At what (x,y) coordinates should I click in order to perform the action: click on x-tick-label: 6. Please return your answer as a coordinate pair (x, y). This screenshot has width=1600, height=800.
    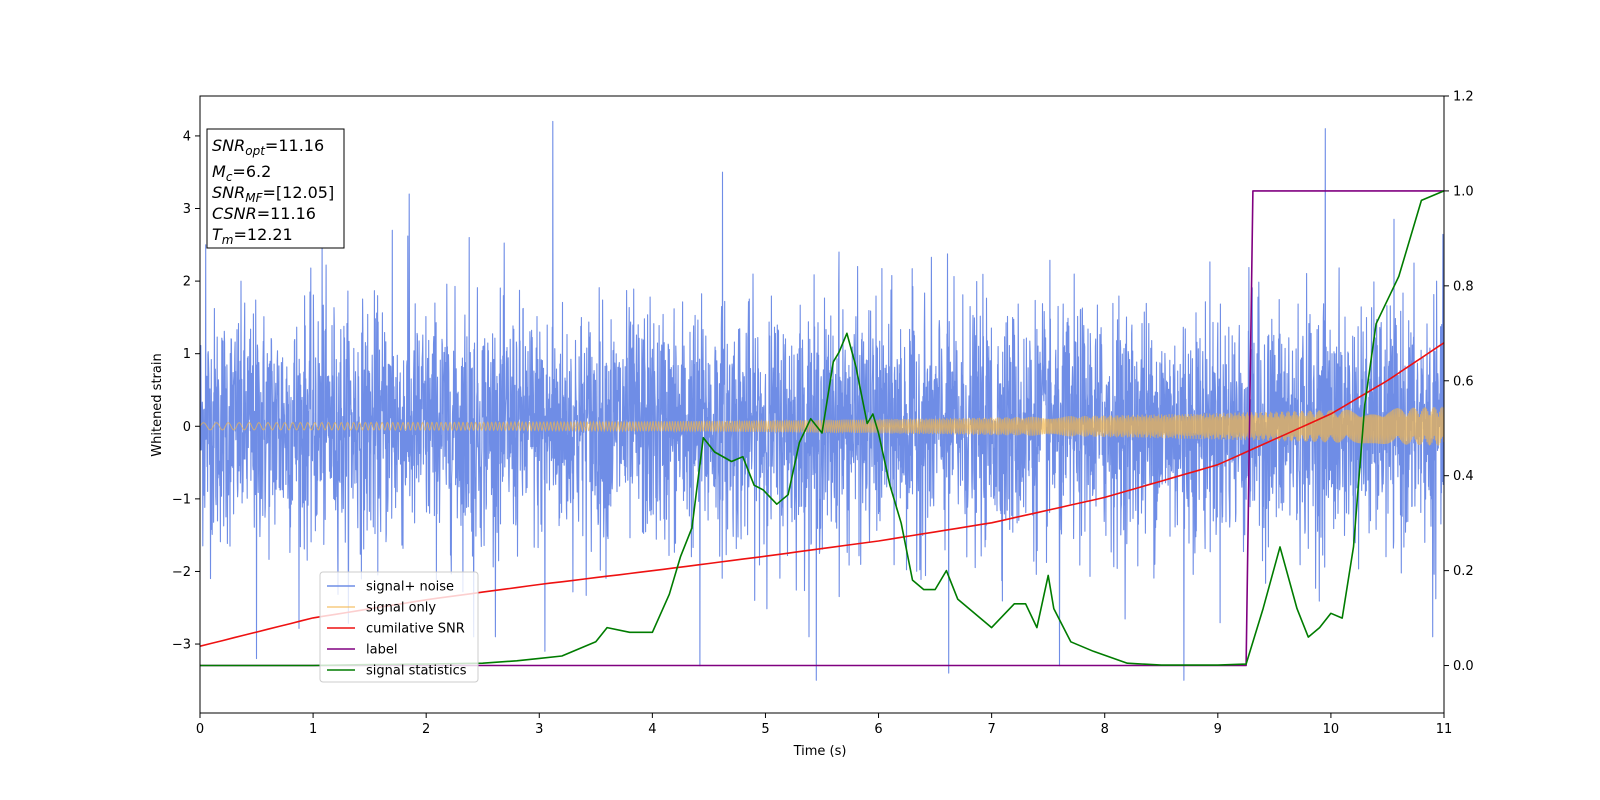
    Looking at the image, I should click on (878, 729).